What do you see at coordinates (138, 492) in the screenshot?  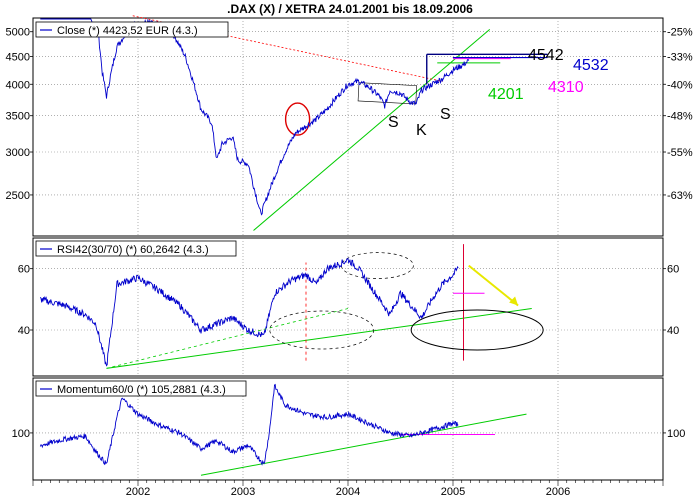 I see `x-tick-label-2002: 2002` at bounding box center [138, 492].